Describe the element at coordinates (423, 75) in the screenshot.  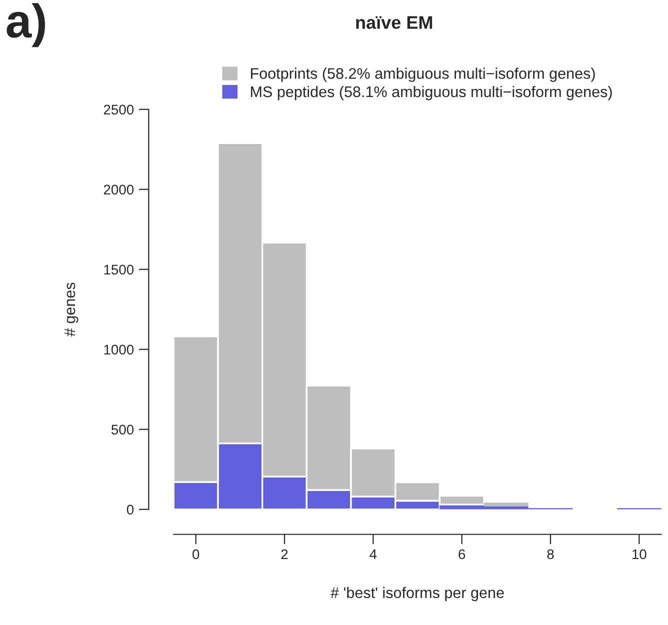
I see `legend-label: Footprints (58.2% ambiguous multi−isoform genes)` at that location.